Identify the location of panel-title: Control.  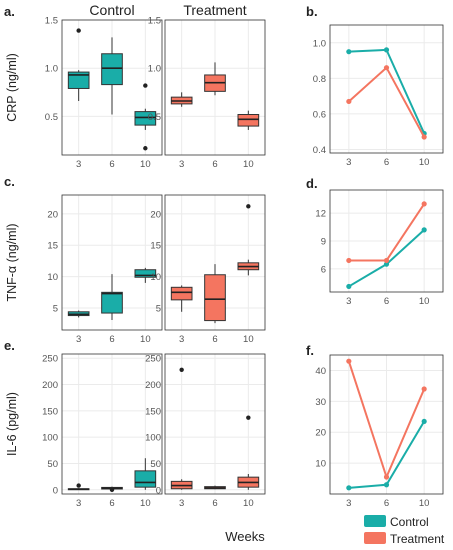
(111, 10).